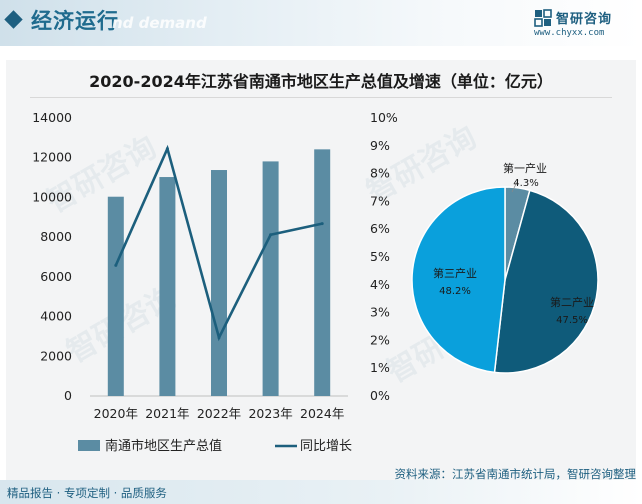 This screenshot has height=504, width=642. I want to click on footer-band, so click(321, 492).